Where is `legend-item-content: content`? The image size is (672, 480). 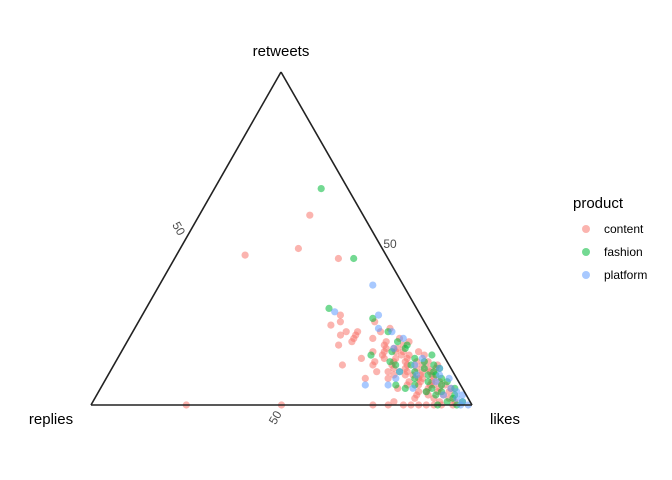 legend-item-content: content is located at coordinates (613, 229).